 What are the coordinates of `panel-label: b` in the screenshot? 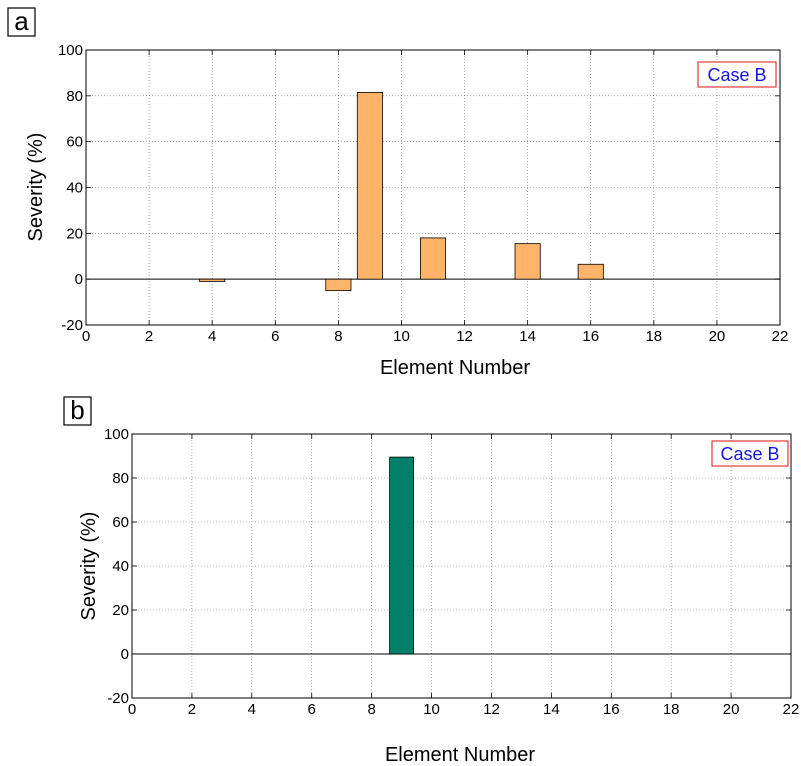 It's located at (77, 410).